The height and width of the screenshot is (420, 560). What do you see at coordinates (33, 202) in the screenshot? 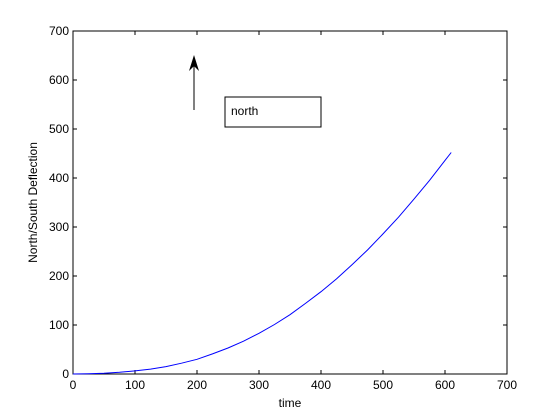
I see `y-axis-label: North/South Deflection` at bounding box center [33, 202].